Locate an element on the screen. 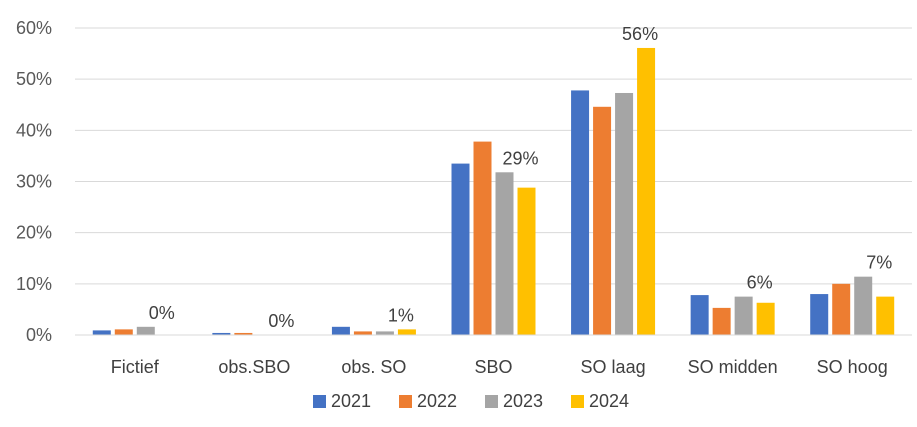 The height and width of the screenshot is (427, 917). y-tick-label: 40% is located at coordinates (34, 130).